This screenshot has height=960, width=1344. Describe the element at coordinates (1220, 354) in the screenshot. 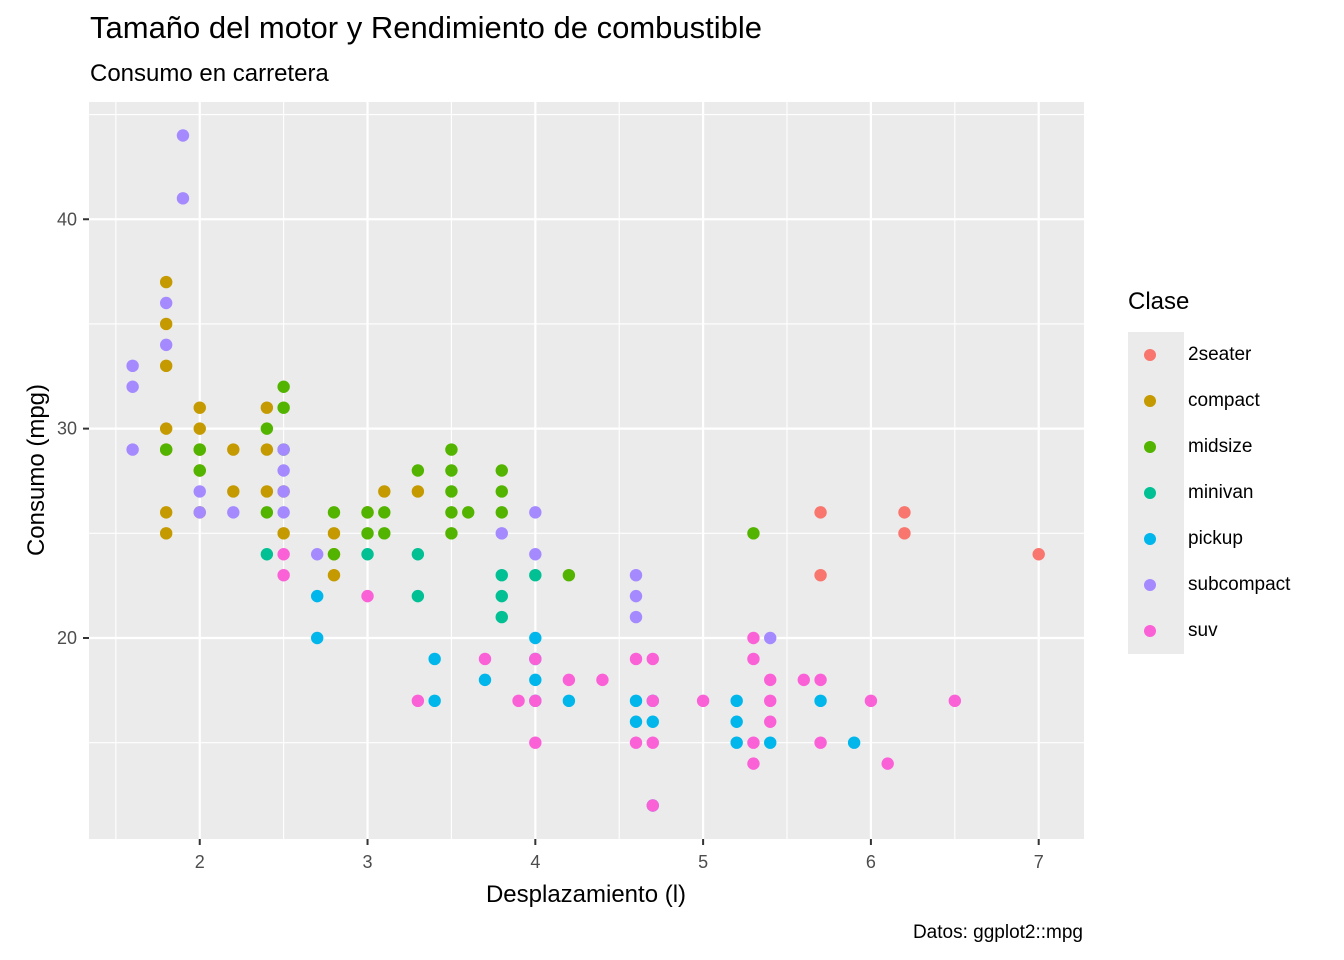

I see `legend-label: 2seater` at that location.